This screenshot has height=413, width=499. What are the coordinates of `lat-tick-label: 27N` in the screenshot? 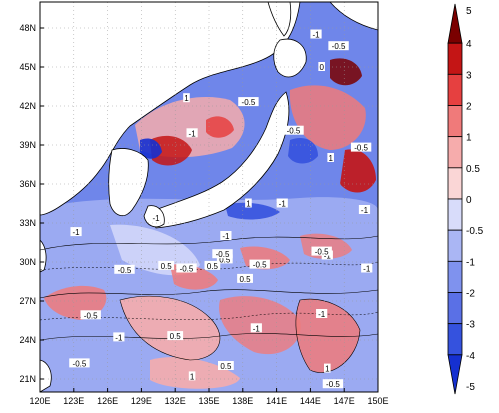 It's located at (27, 301).